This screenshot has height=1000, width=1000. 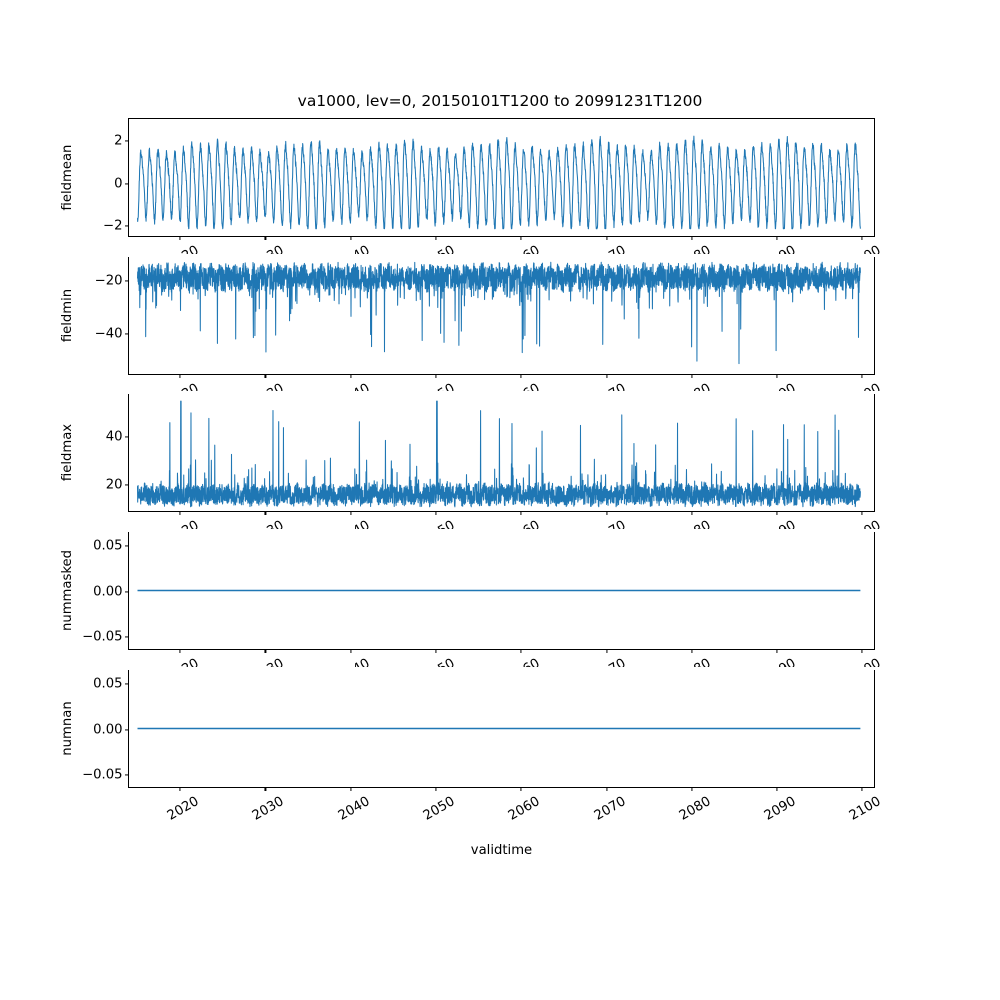 What do you see at coordinates (118, 141) in the screenshot?
I see `y-tick-label: 2` at bounding box center [118, 141].